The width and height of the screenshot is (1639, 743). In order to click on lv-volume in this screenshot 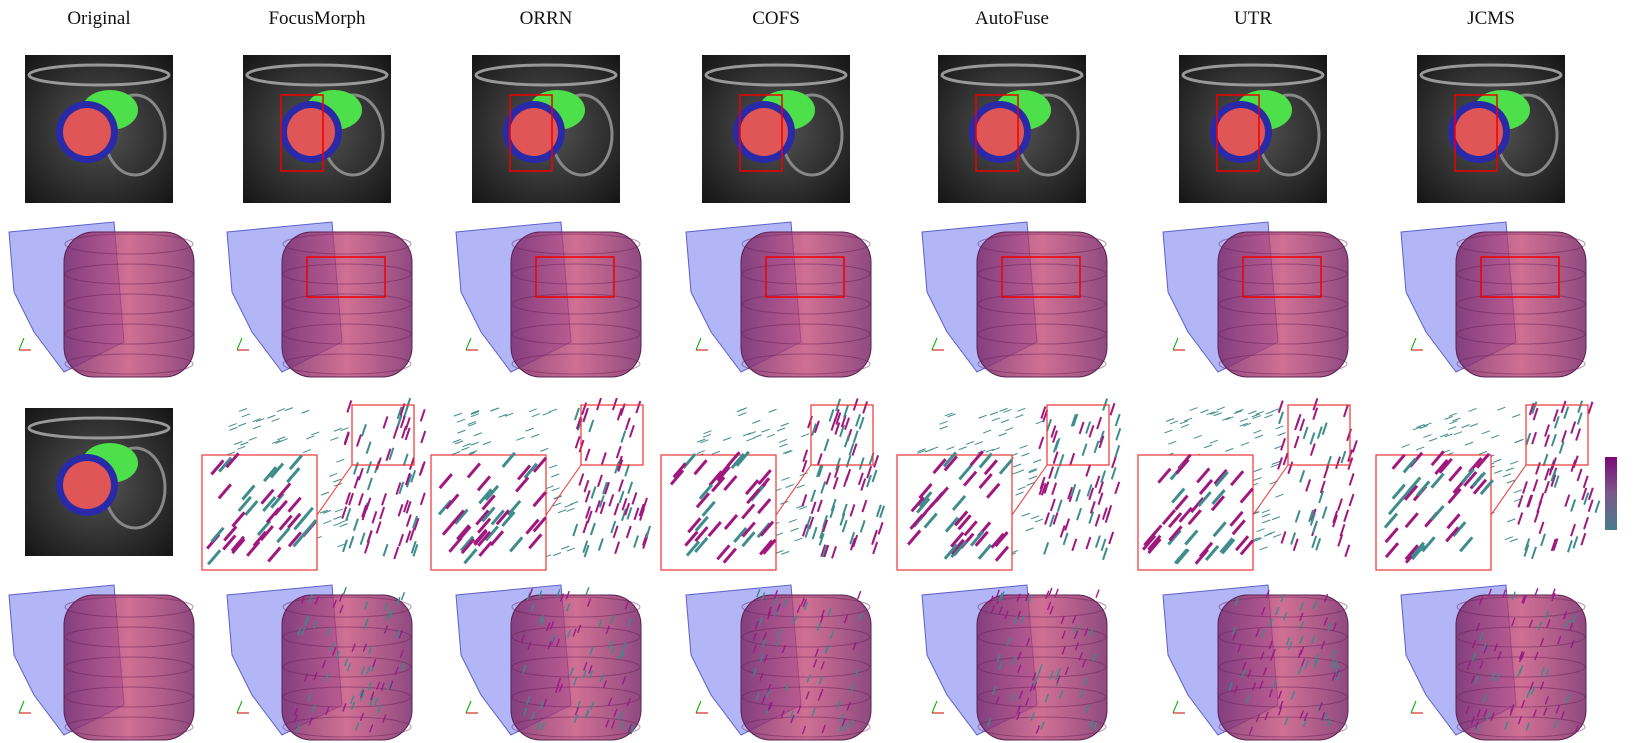, I will do `click(576, 304)`.